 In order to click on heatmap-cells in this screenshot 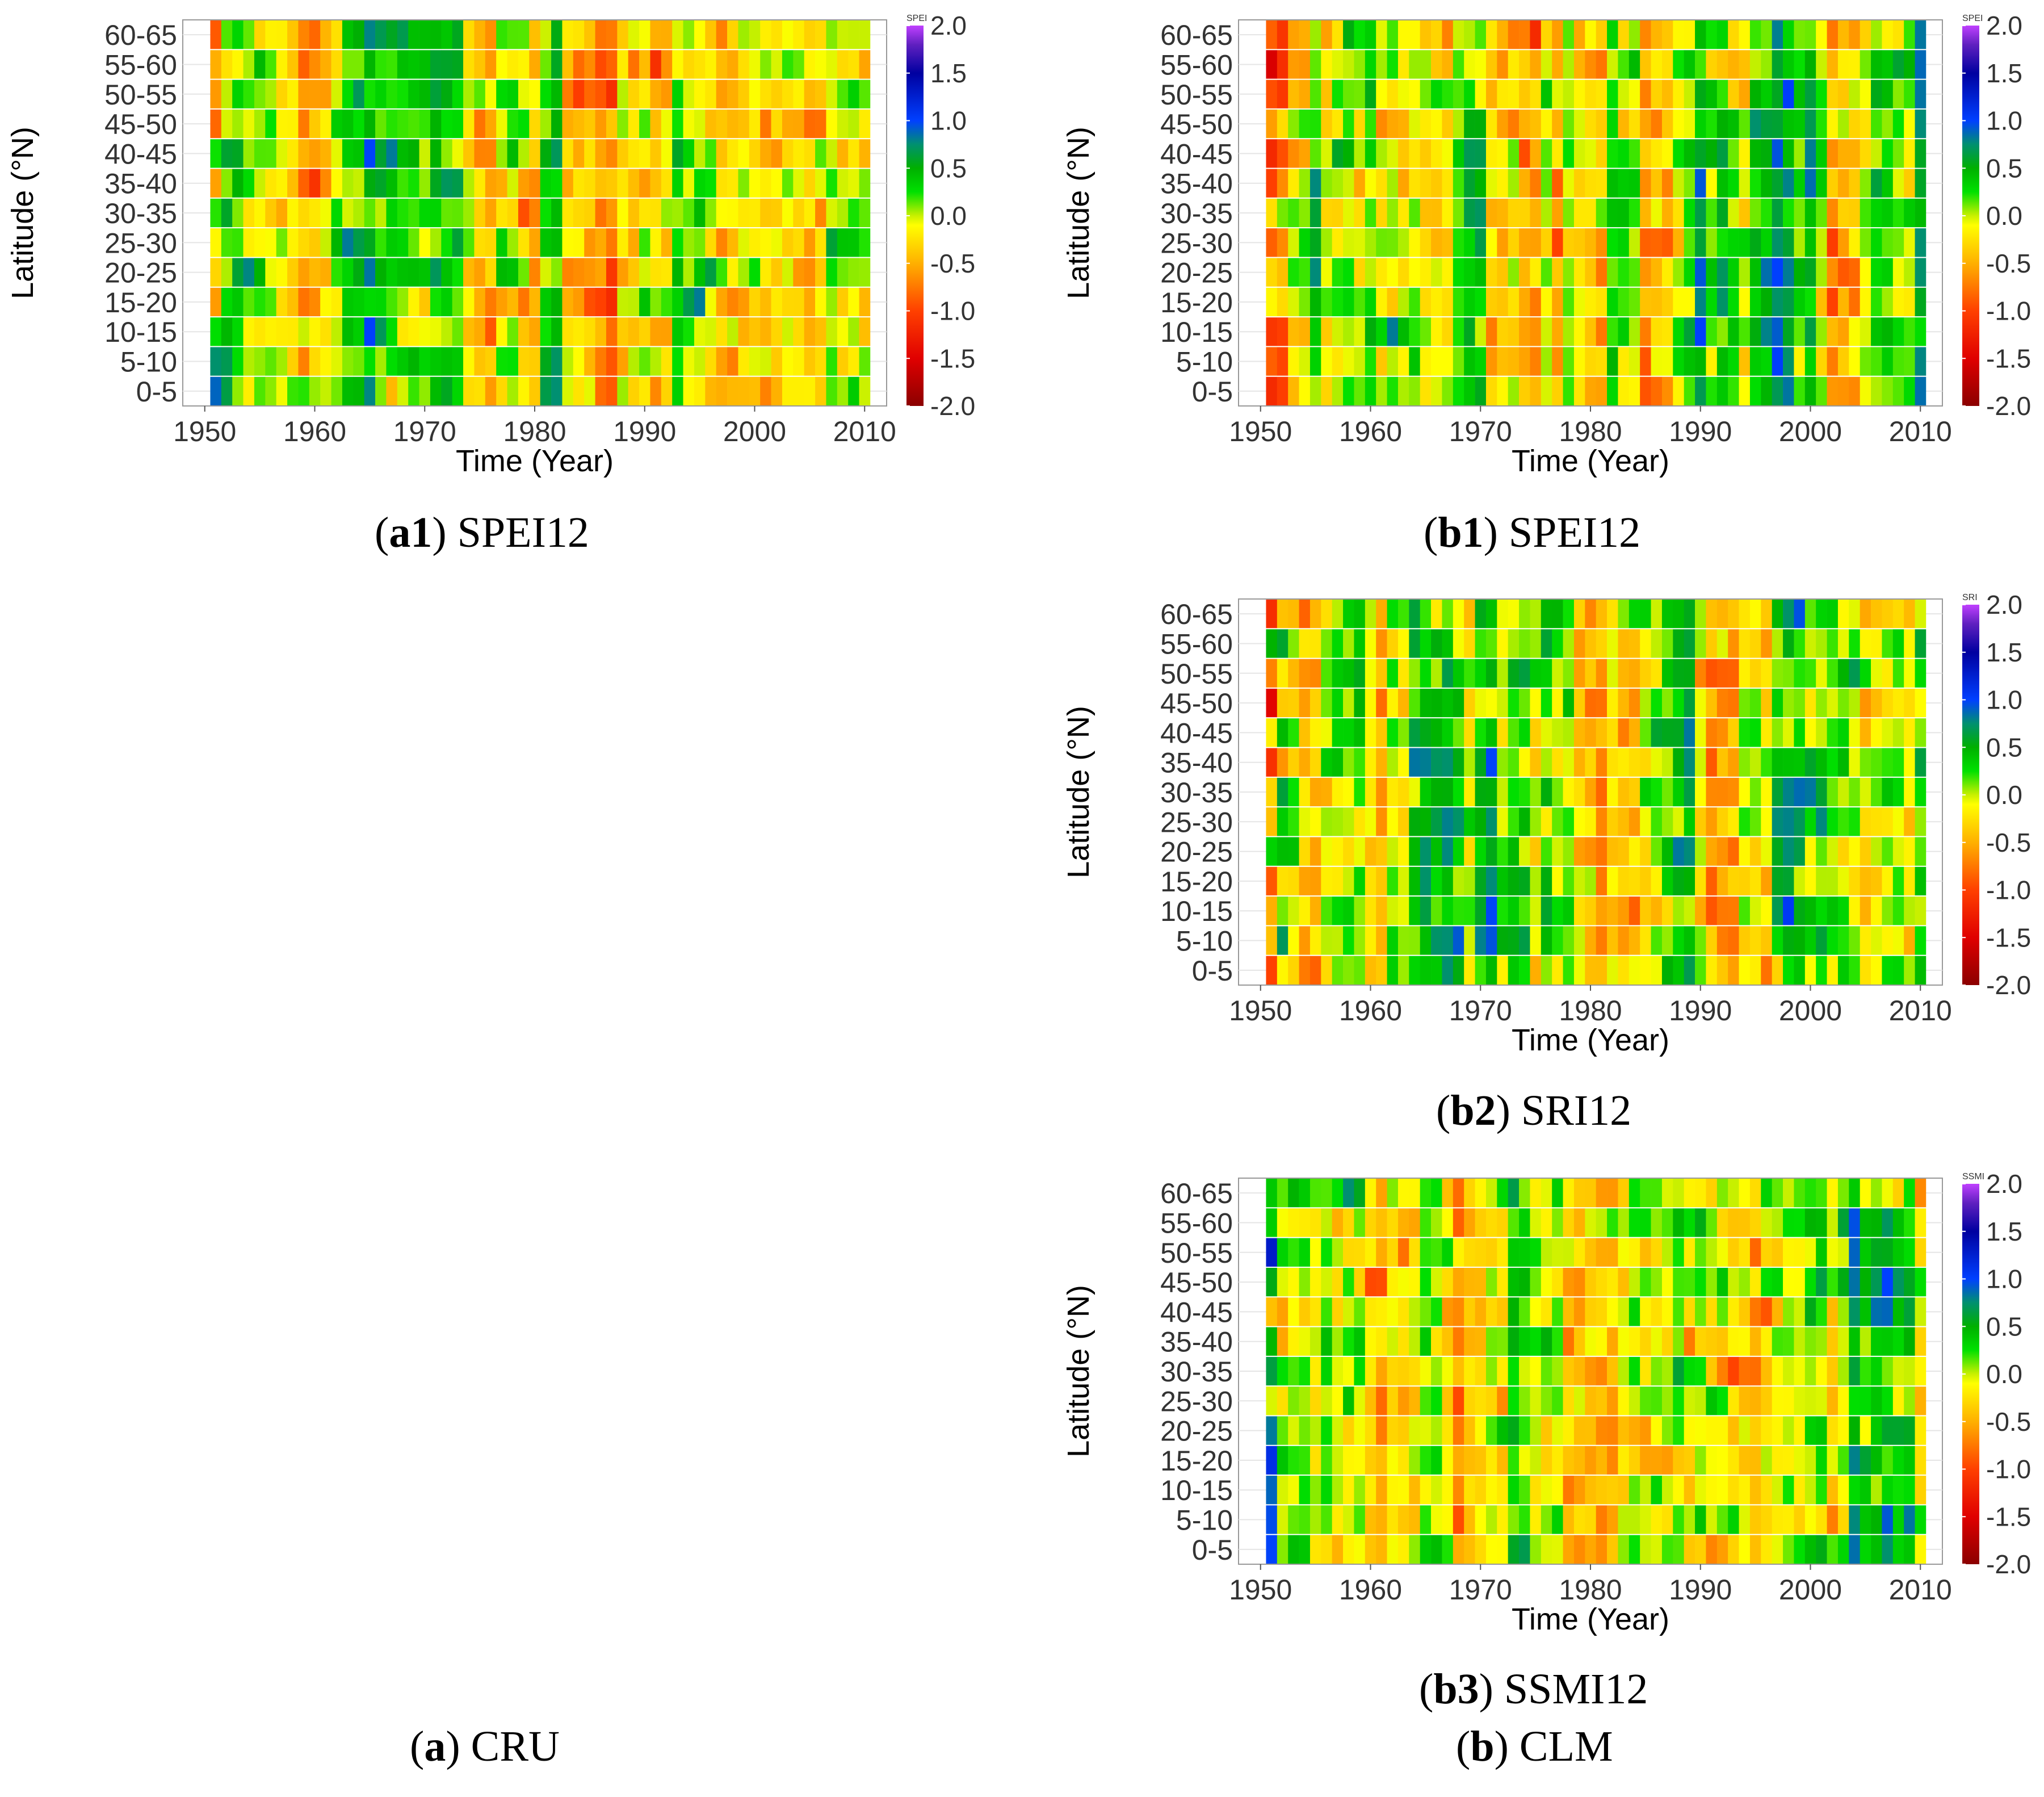, I will do `click(1597, 792)`.